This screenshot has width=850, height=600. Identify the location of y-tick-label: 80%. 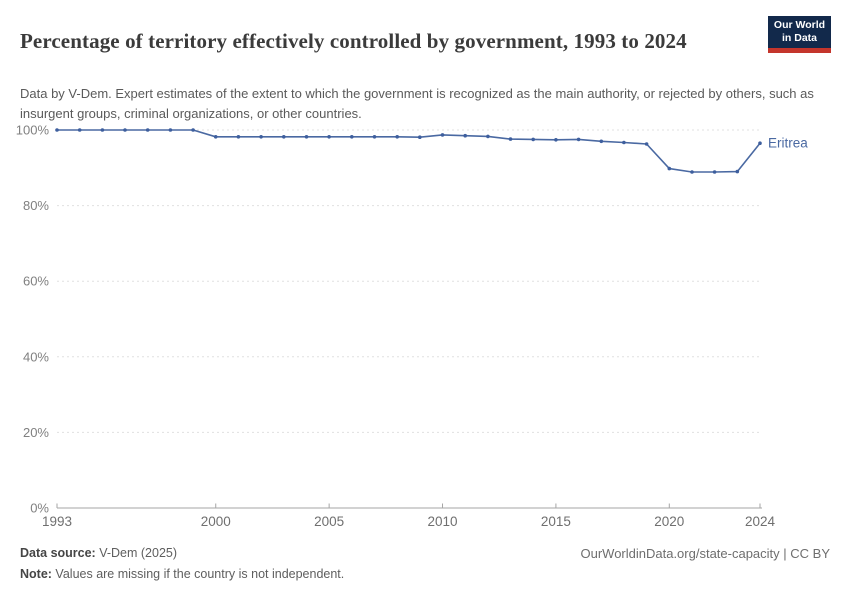
(36, 205).